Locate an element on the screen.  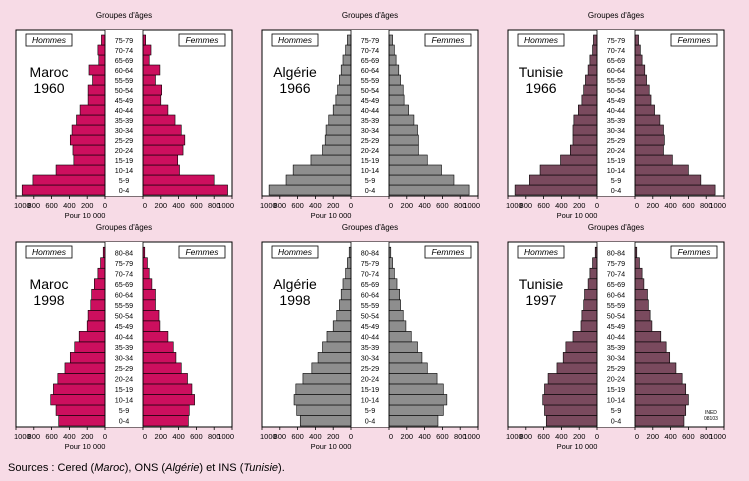
age-label: 25-29 is located at coordinates (370, 368).